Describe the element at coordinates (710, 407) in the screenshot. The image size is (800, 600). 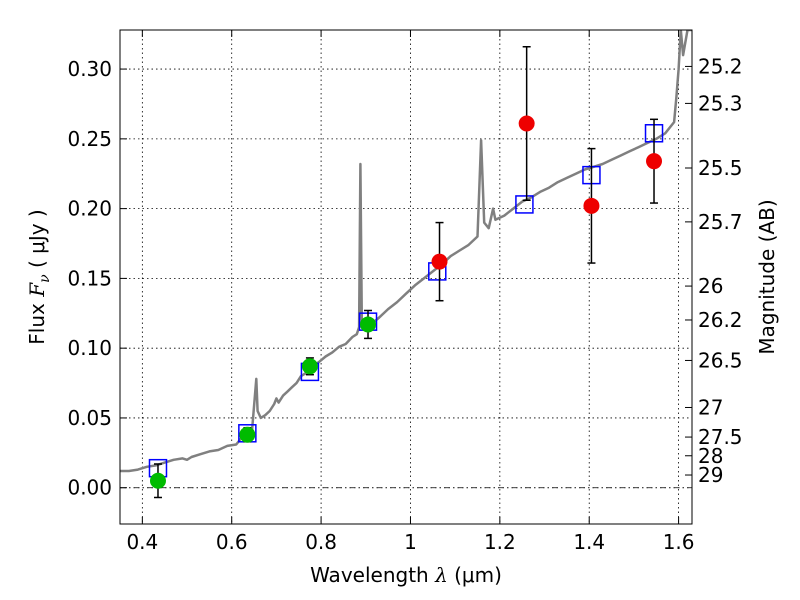
I see `magnitude-tick-label: 27` at that location.